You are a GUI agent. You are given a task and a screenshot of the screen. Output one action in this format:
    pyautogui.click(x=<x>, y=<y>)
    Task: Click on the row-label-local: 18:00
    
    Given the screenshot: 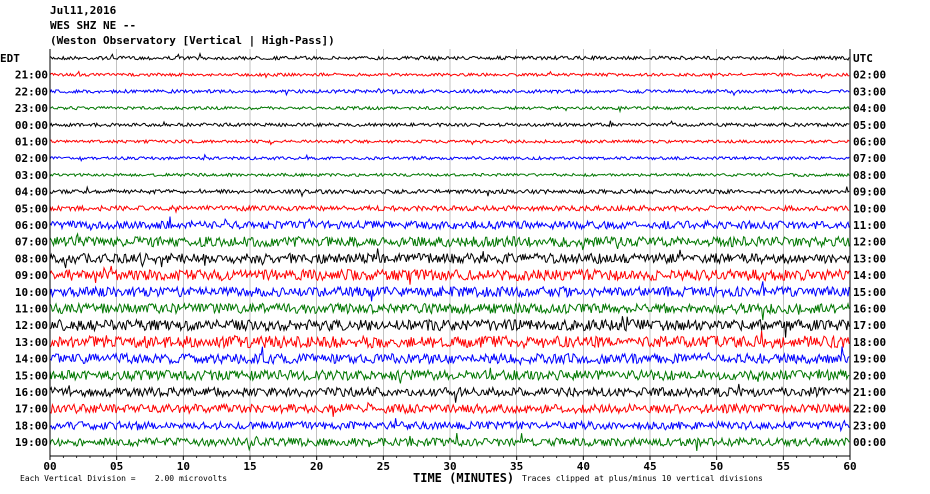 What is the action you would take?
    pyautogui.click(x=31, y=425)
    